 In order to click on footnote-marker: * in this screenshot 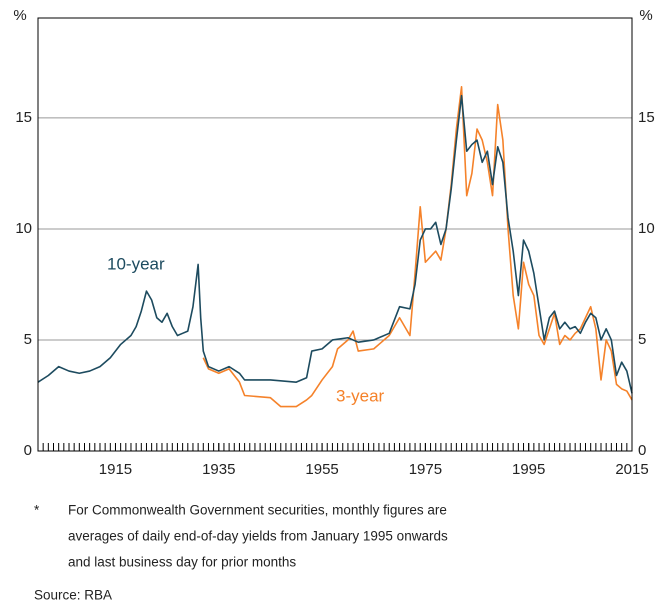, I will do `click(37, 510)`.